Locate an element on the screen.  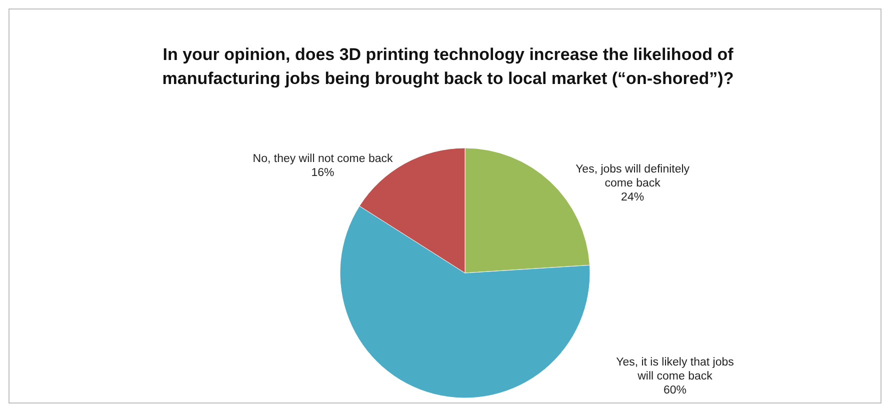
data-label: 24% is located at coordinates (632, 197).